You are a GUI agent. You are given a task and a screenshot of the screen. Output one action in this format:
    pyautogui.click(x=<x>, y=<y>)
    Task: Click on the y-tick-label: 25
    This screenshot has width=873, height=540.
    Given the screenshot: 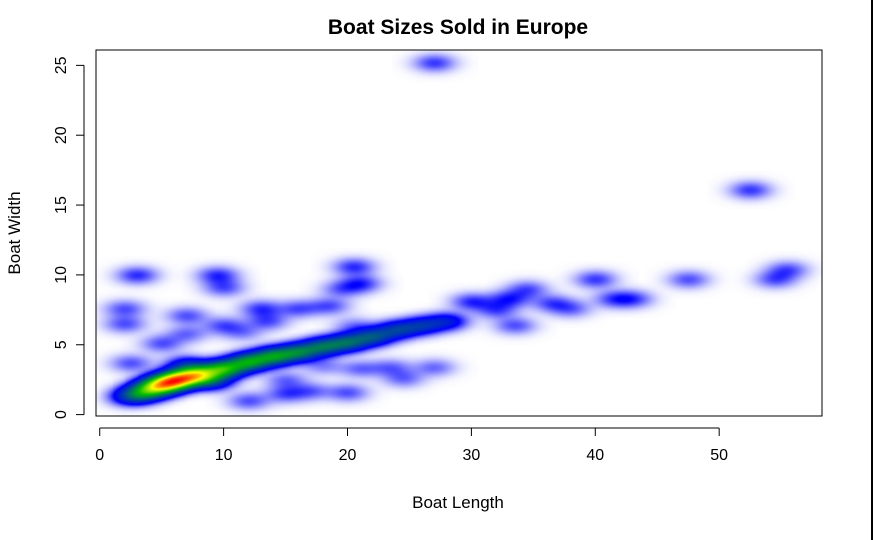 What is the action you would take?
    pyautogui.click(x=61, y=65)
    